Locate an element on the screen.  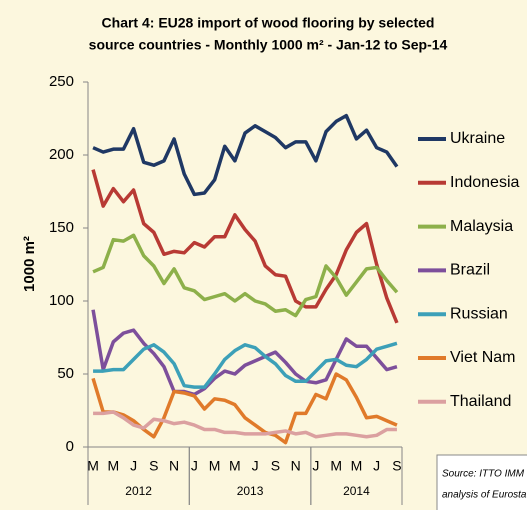
legend-label: Brazil is located at coordinates (470, 270).